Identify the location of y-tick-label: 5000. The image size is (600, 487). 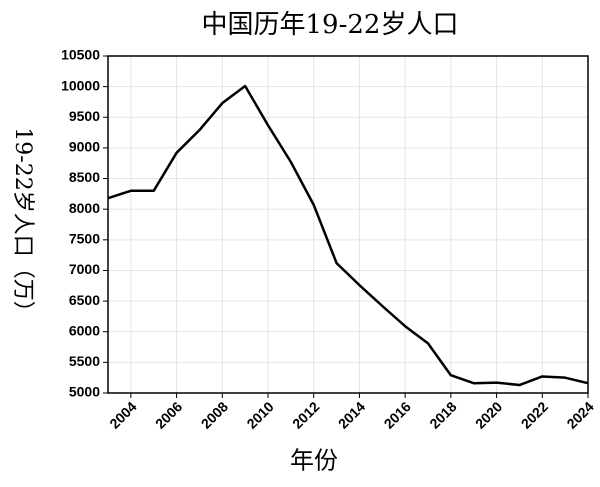
(84, 392).